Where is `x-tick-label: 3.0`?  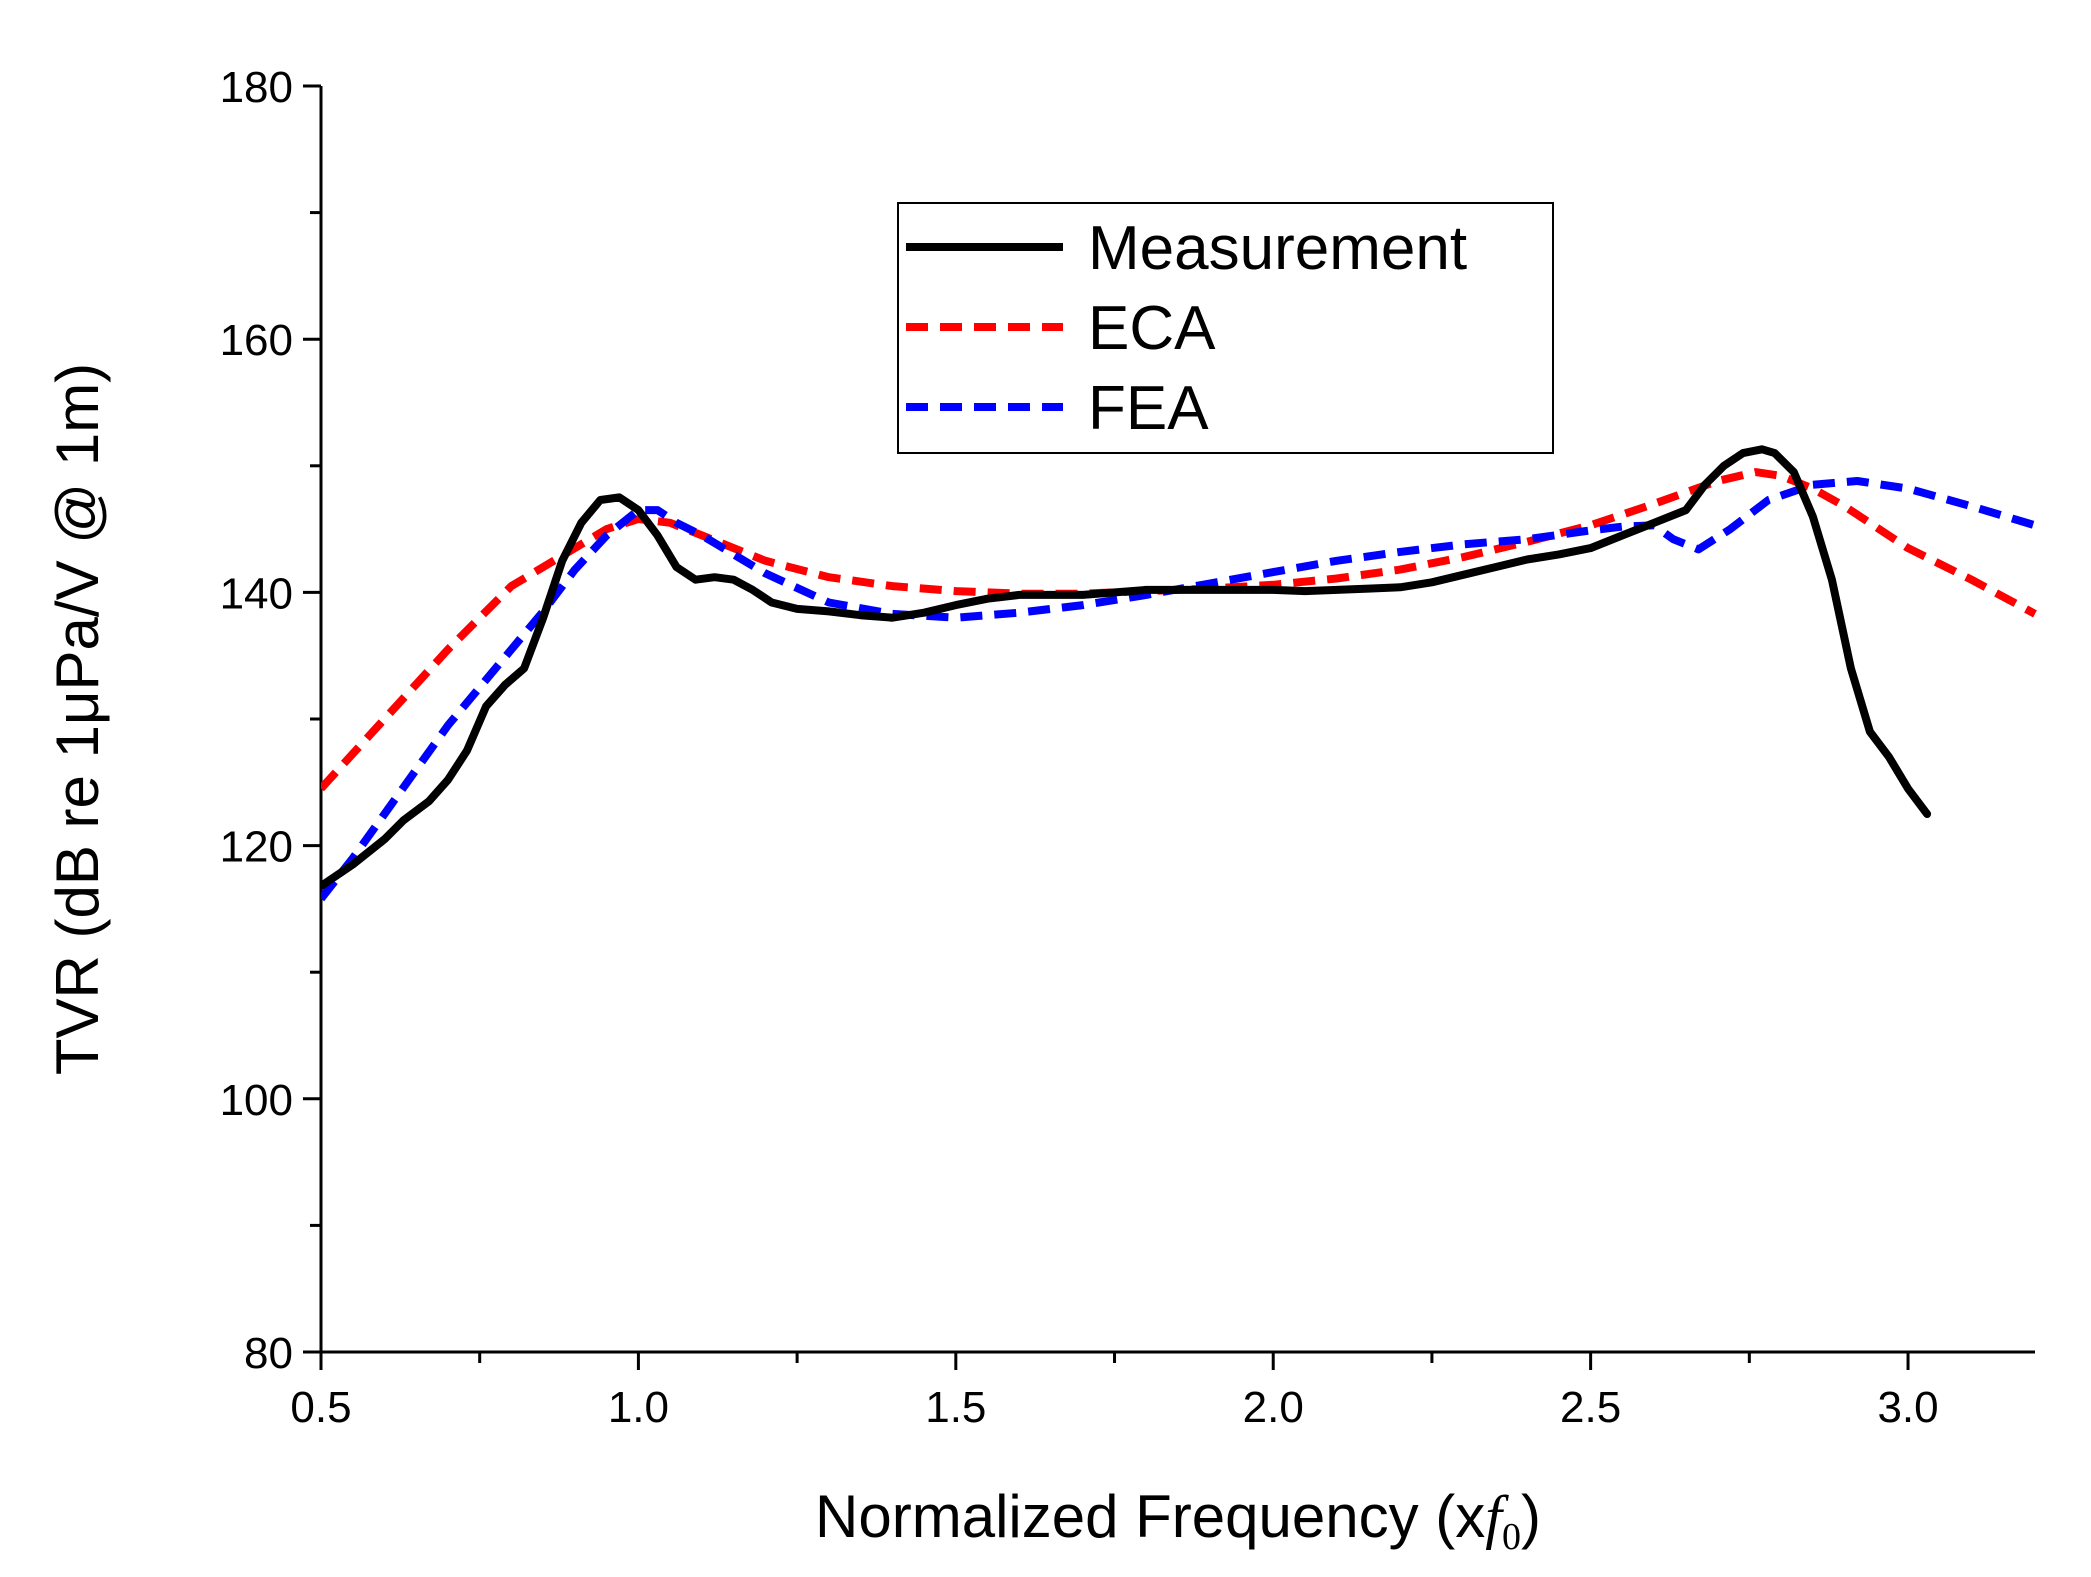 x-tick-label: 3.0 is located at coordinates (1907, 1407).